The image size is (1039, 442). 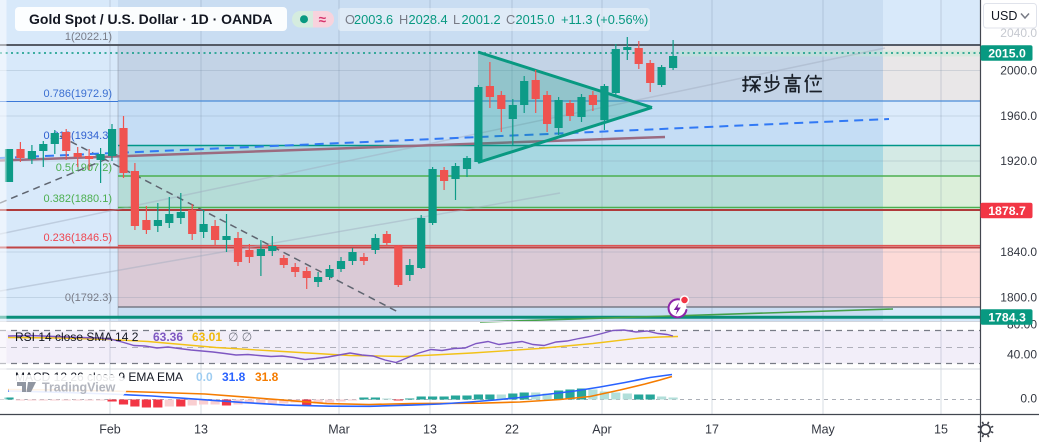 What do you see at coordinates (1007, 317) in the screenshot?
I see `svg-text: 1784.3` at bounding box center [1007, 317].